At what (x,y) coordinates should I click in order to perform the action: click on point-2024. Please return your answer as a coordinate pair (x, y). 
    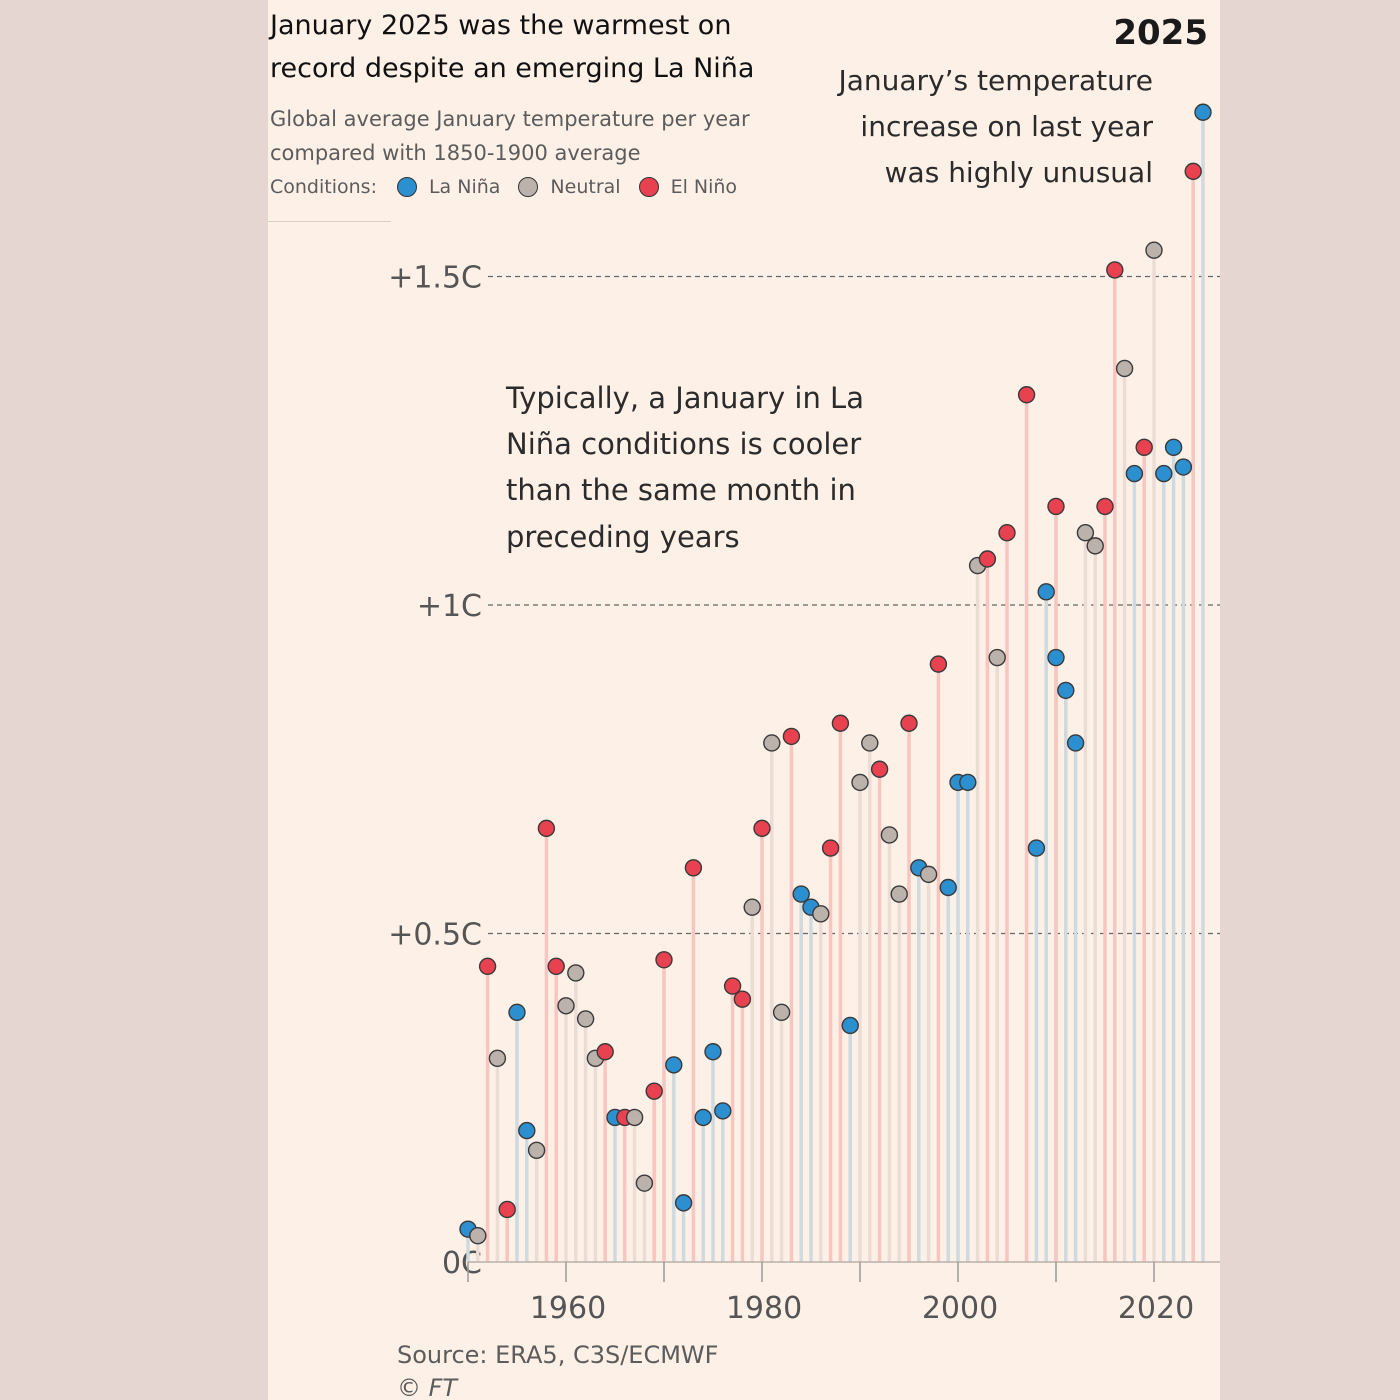
    Looking at the image, I should click on (1193, 171).